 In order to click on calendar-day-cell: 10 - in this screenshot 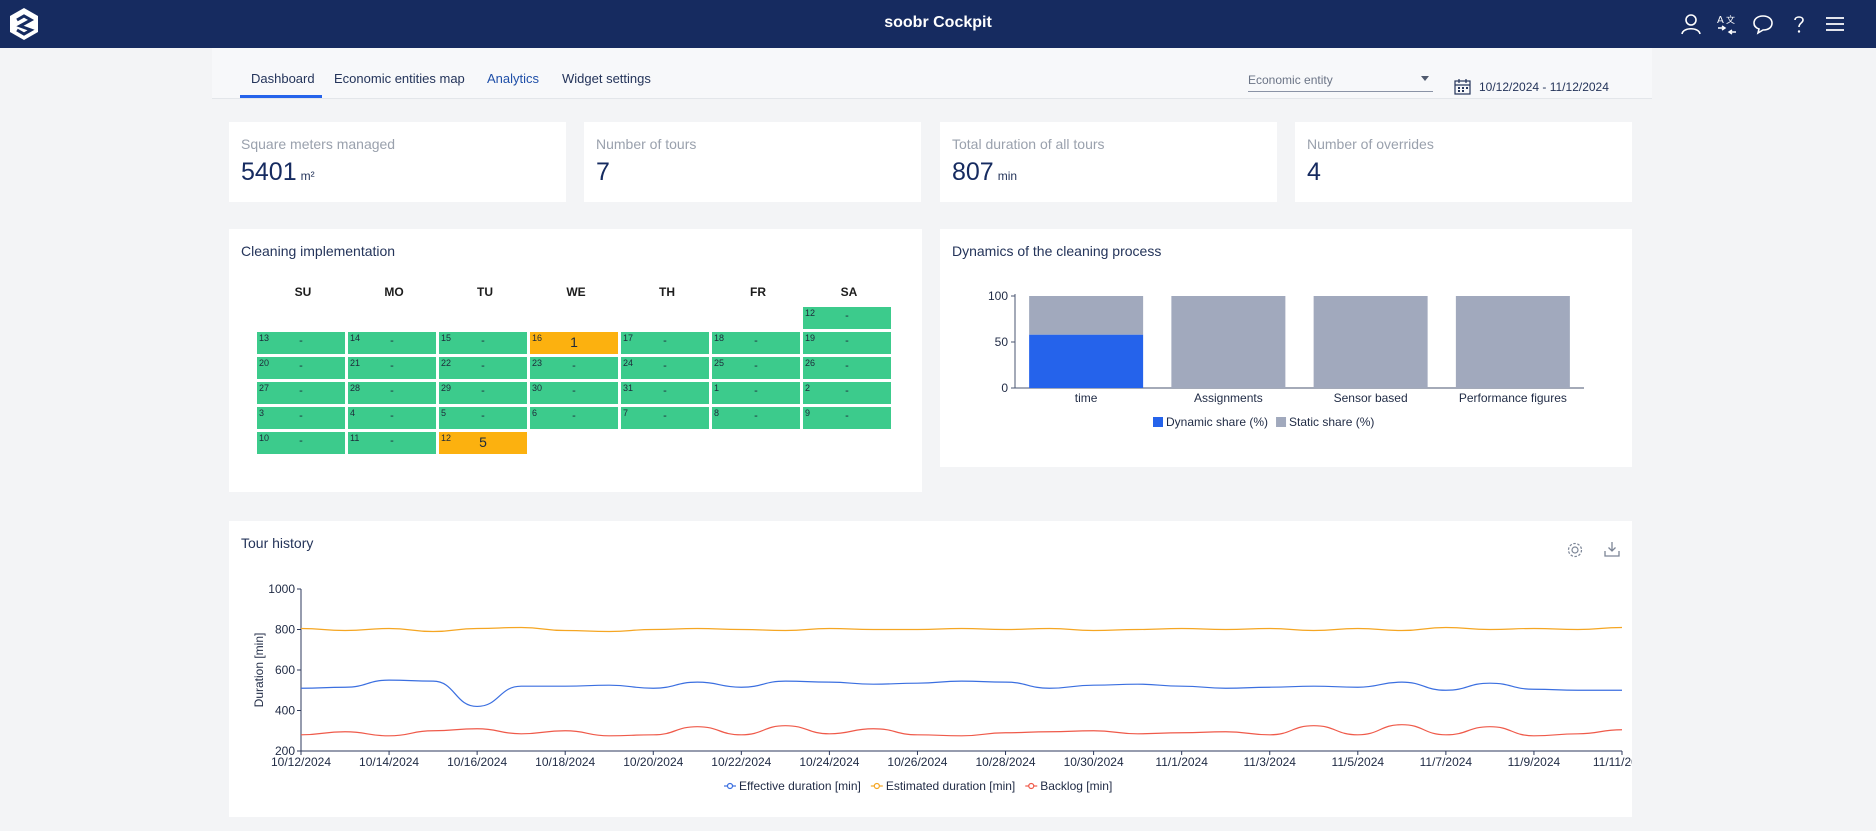, I will do `click(301, 443)`.